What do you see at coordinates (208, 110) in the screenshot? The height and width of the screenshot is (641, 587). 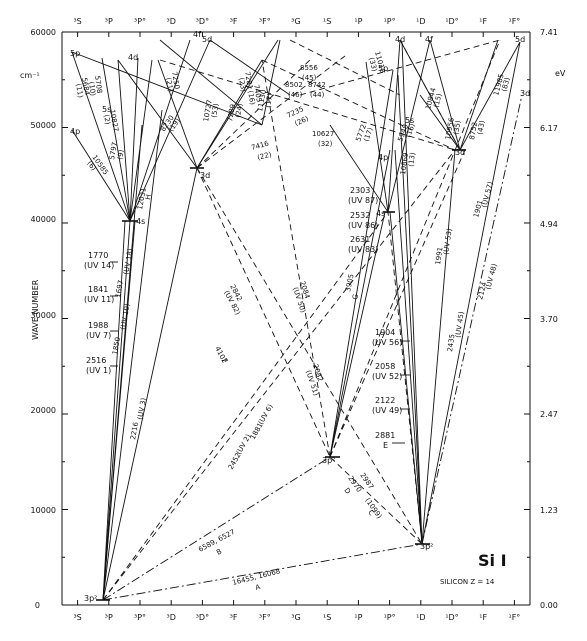 I see `tl-10727: 10727` at bounding box center [208, 110].